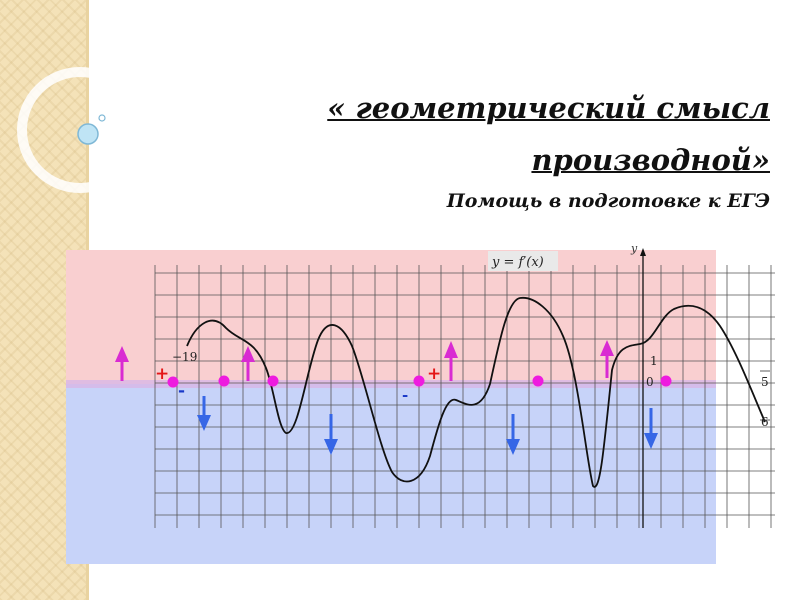  What do you see at coordinates (184, 357) in the screenshot?
I see `x-label-minus-19: −19` at bounding box center [184, 357].